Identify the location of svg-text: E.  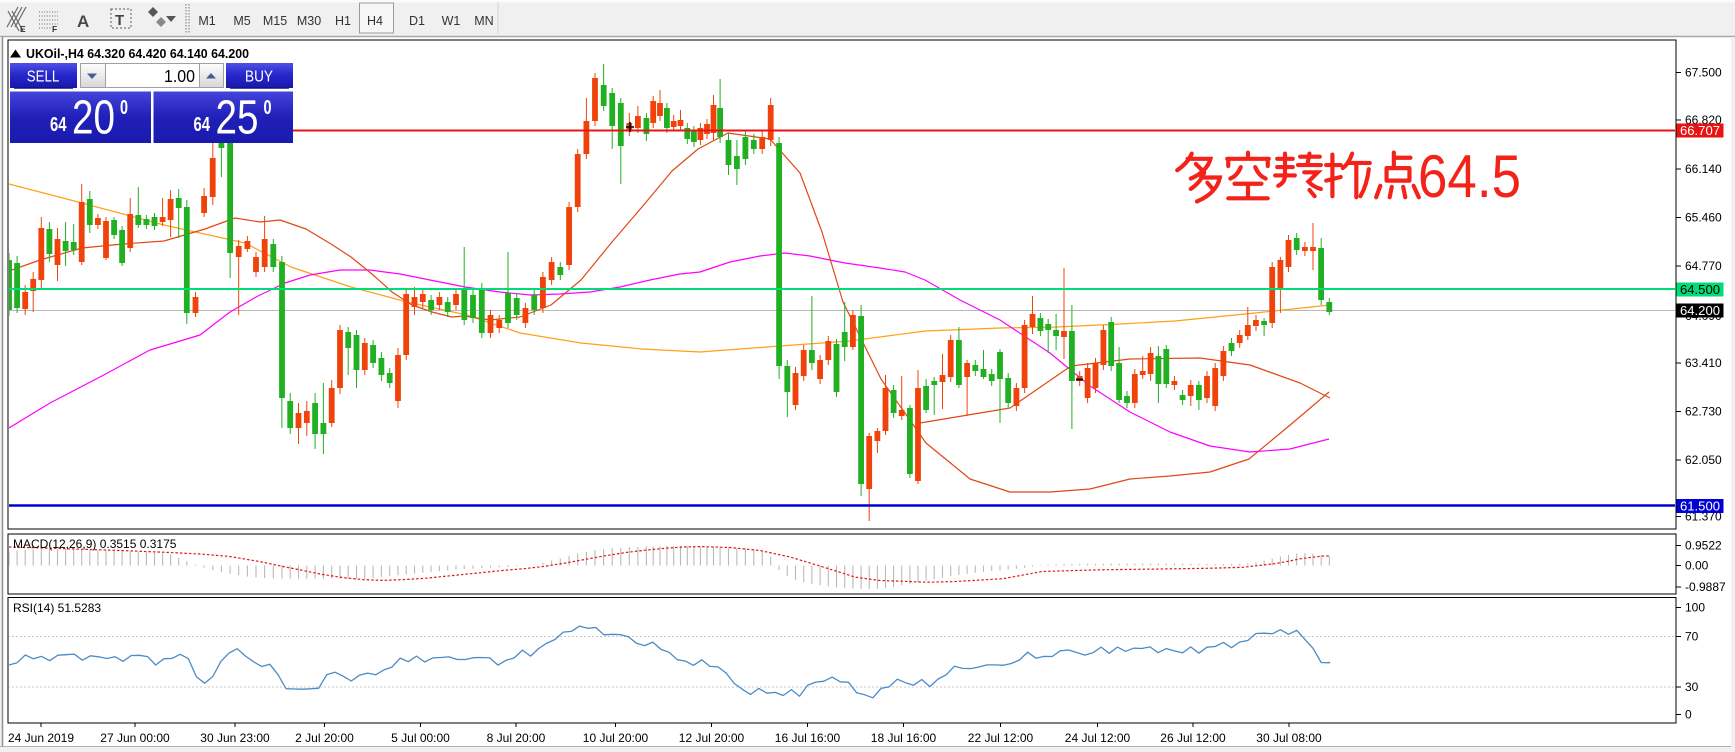
(23, 29).